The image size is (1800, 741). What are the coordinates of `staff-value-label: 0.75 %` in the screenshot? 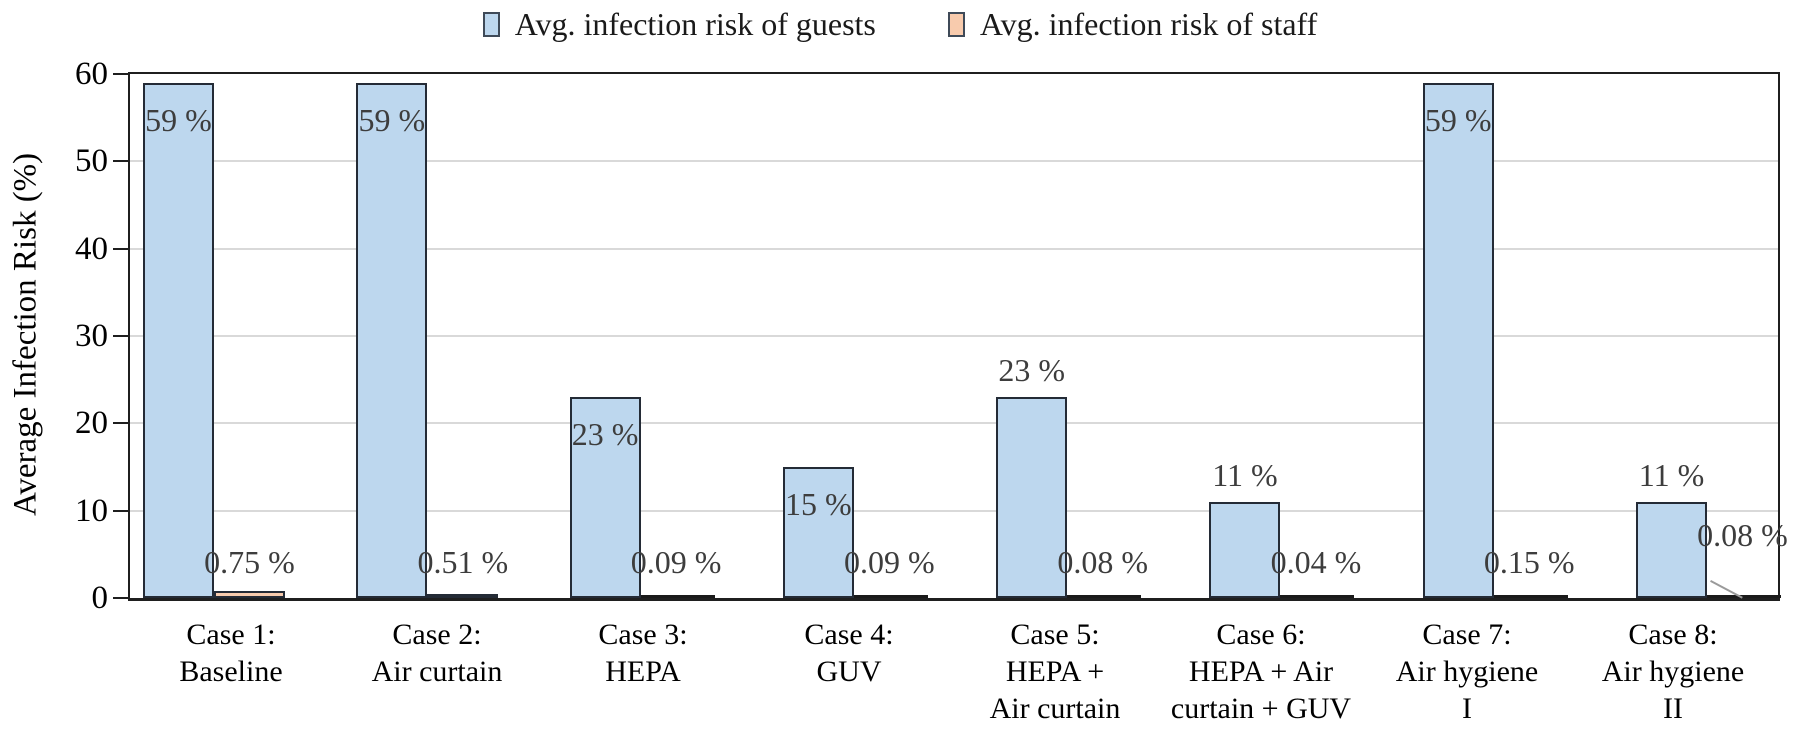 It's located at (249, 562).